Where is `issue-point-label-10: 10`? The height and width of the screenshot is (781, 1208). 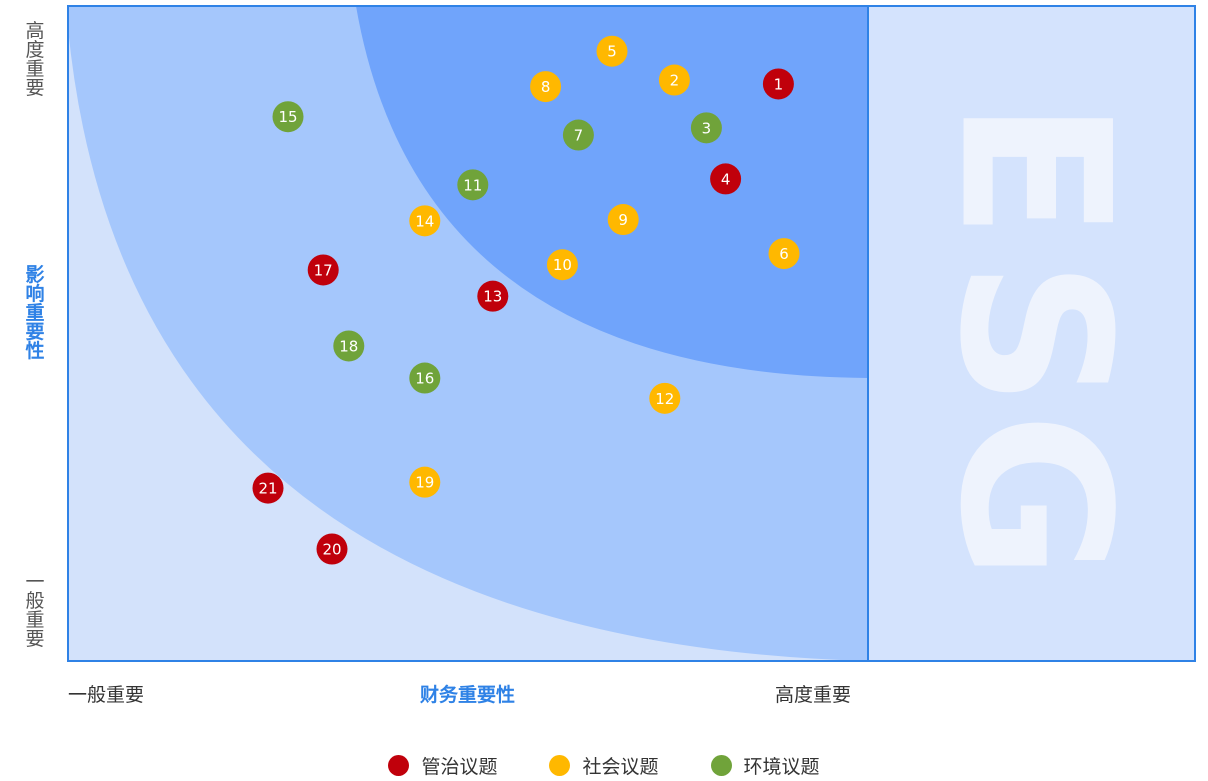
issue-point-label-10: 10 is located at coordinates (562, 265).